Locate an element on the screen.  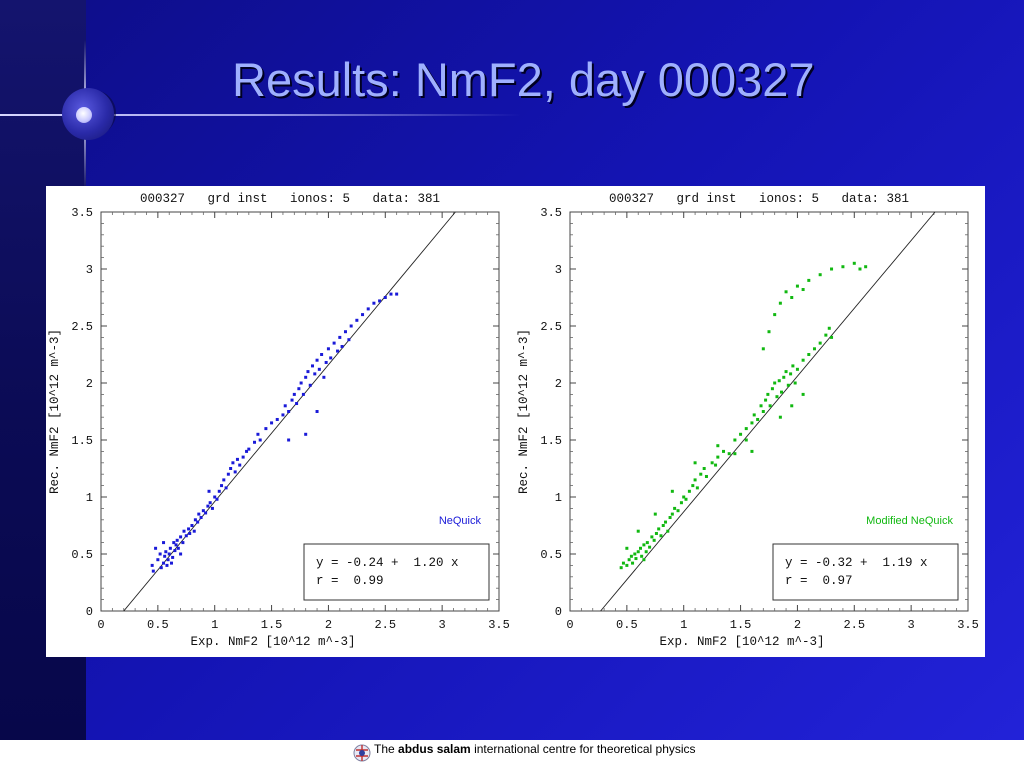
x-tick-label: 2 is located at coordinates (328, 625).